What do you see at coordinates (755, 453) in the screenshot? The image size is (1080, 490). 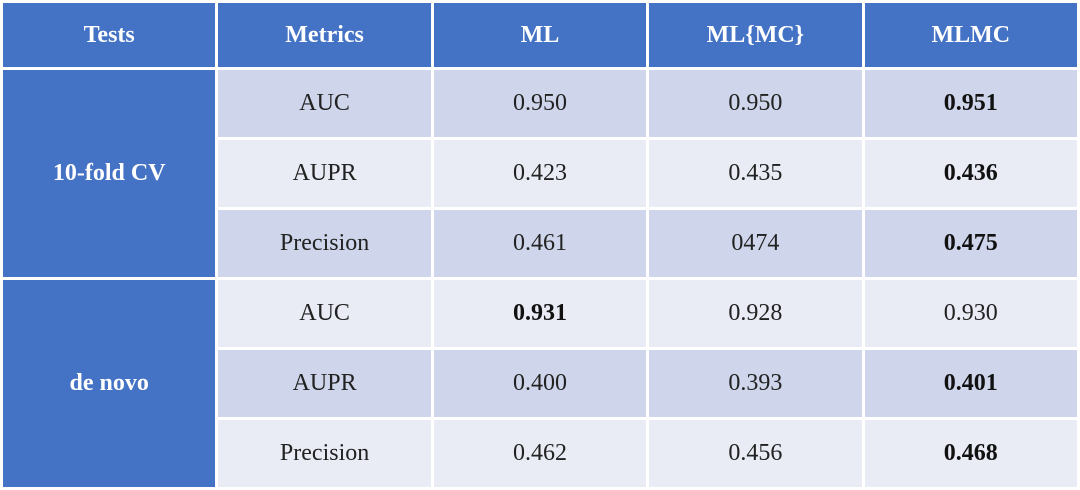 I see `ml-mc-value: 0.456` at bounding box center [755, 453].